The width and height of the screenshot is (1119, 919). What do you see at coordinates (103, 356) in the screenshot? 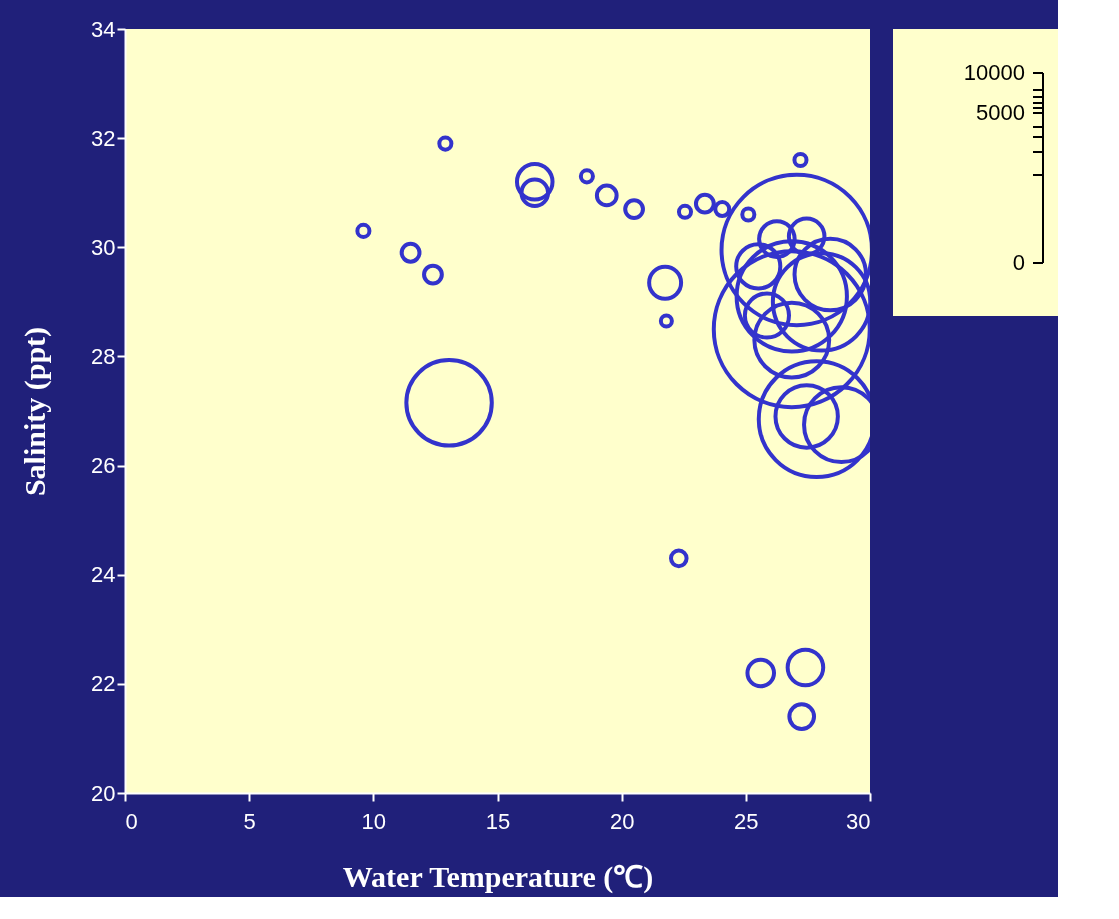
I see `y-tick-label: 28` at bounding box center [103, 356].